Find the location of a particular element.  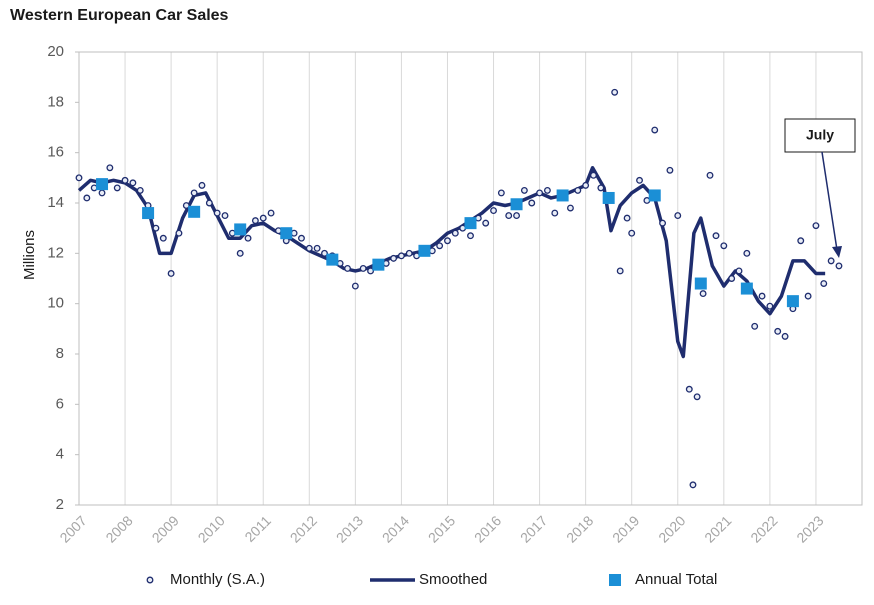

y-axis-label: Millions is located at coordinates (29, 255).